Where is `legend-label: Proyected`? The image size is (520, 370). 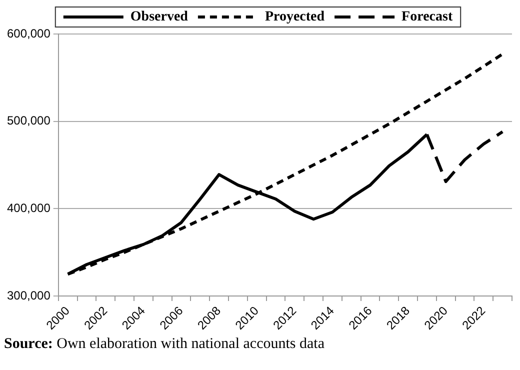 legend-label: Proyected is located at coordinates (294, 17).